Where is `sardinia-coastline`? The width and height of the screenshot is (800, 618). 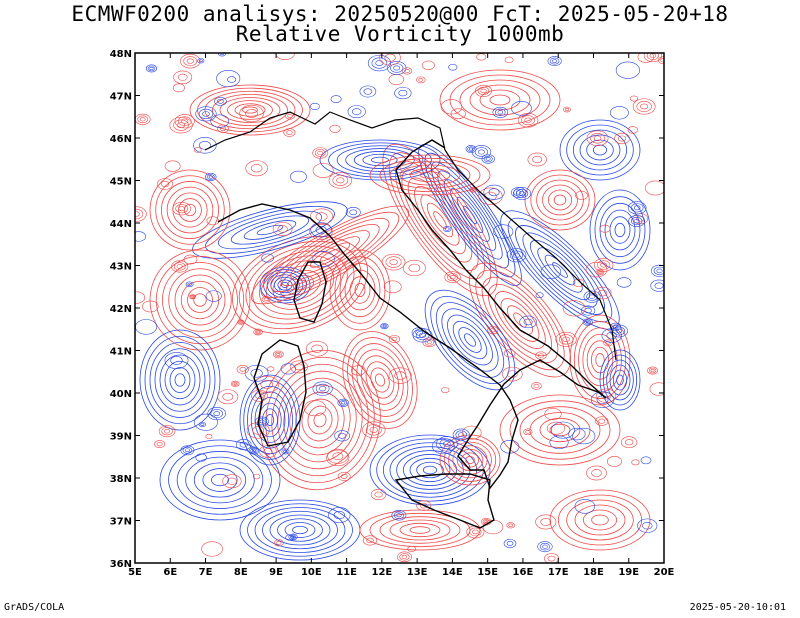
sardinia-coastline is located at coordinates (280, 393).